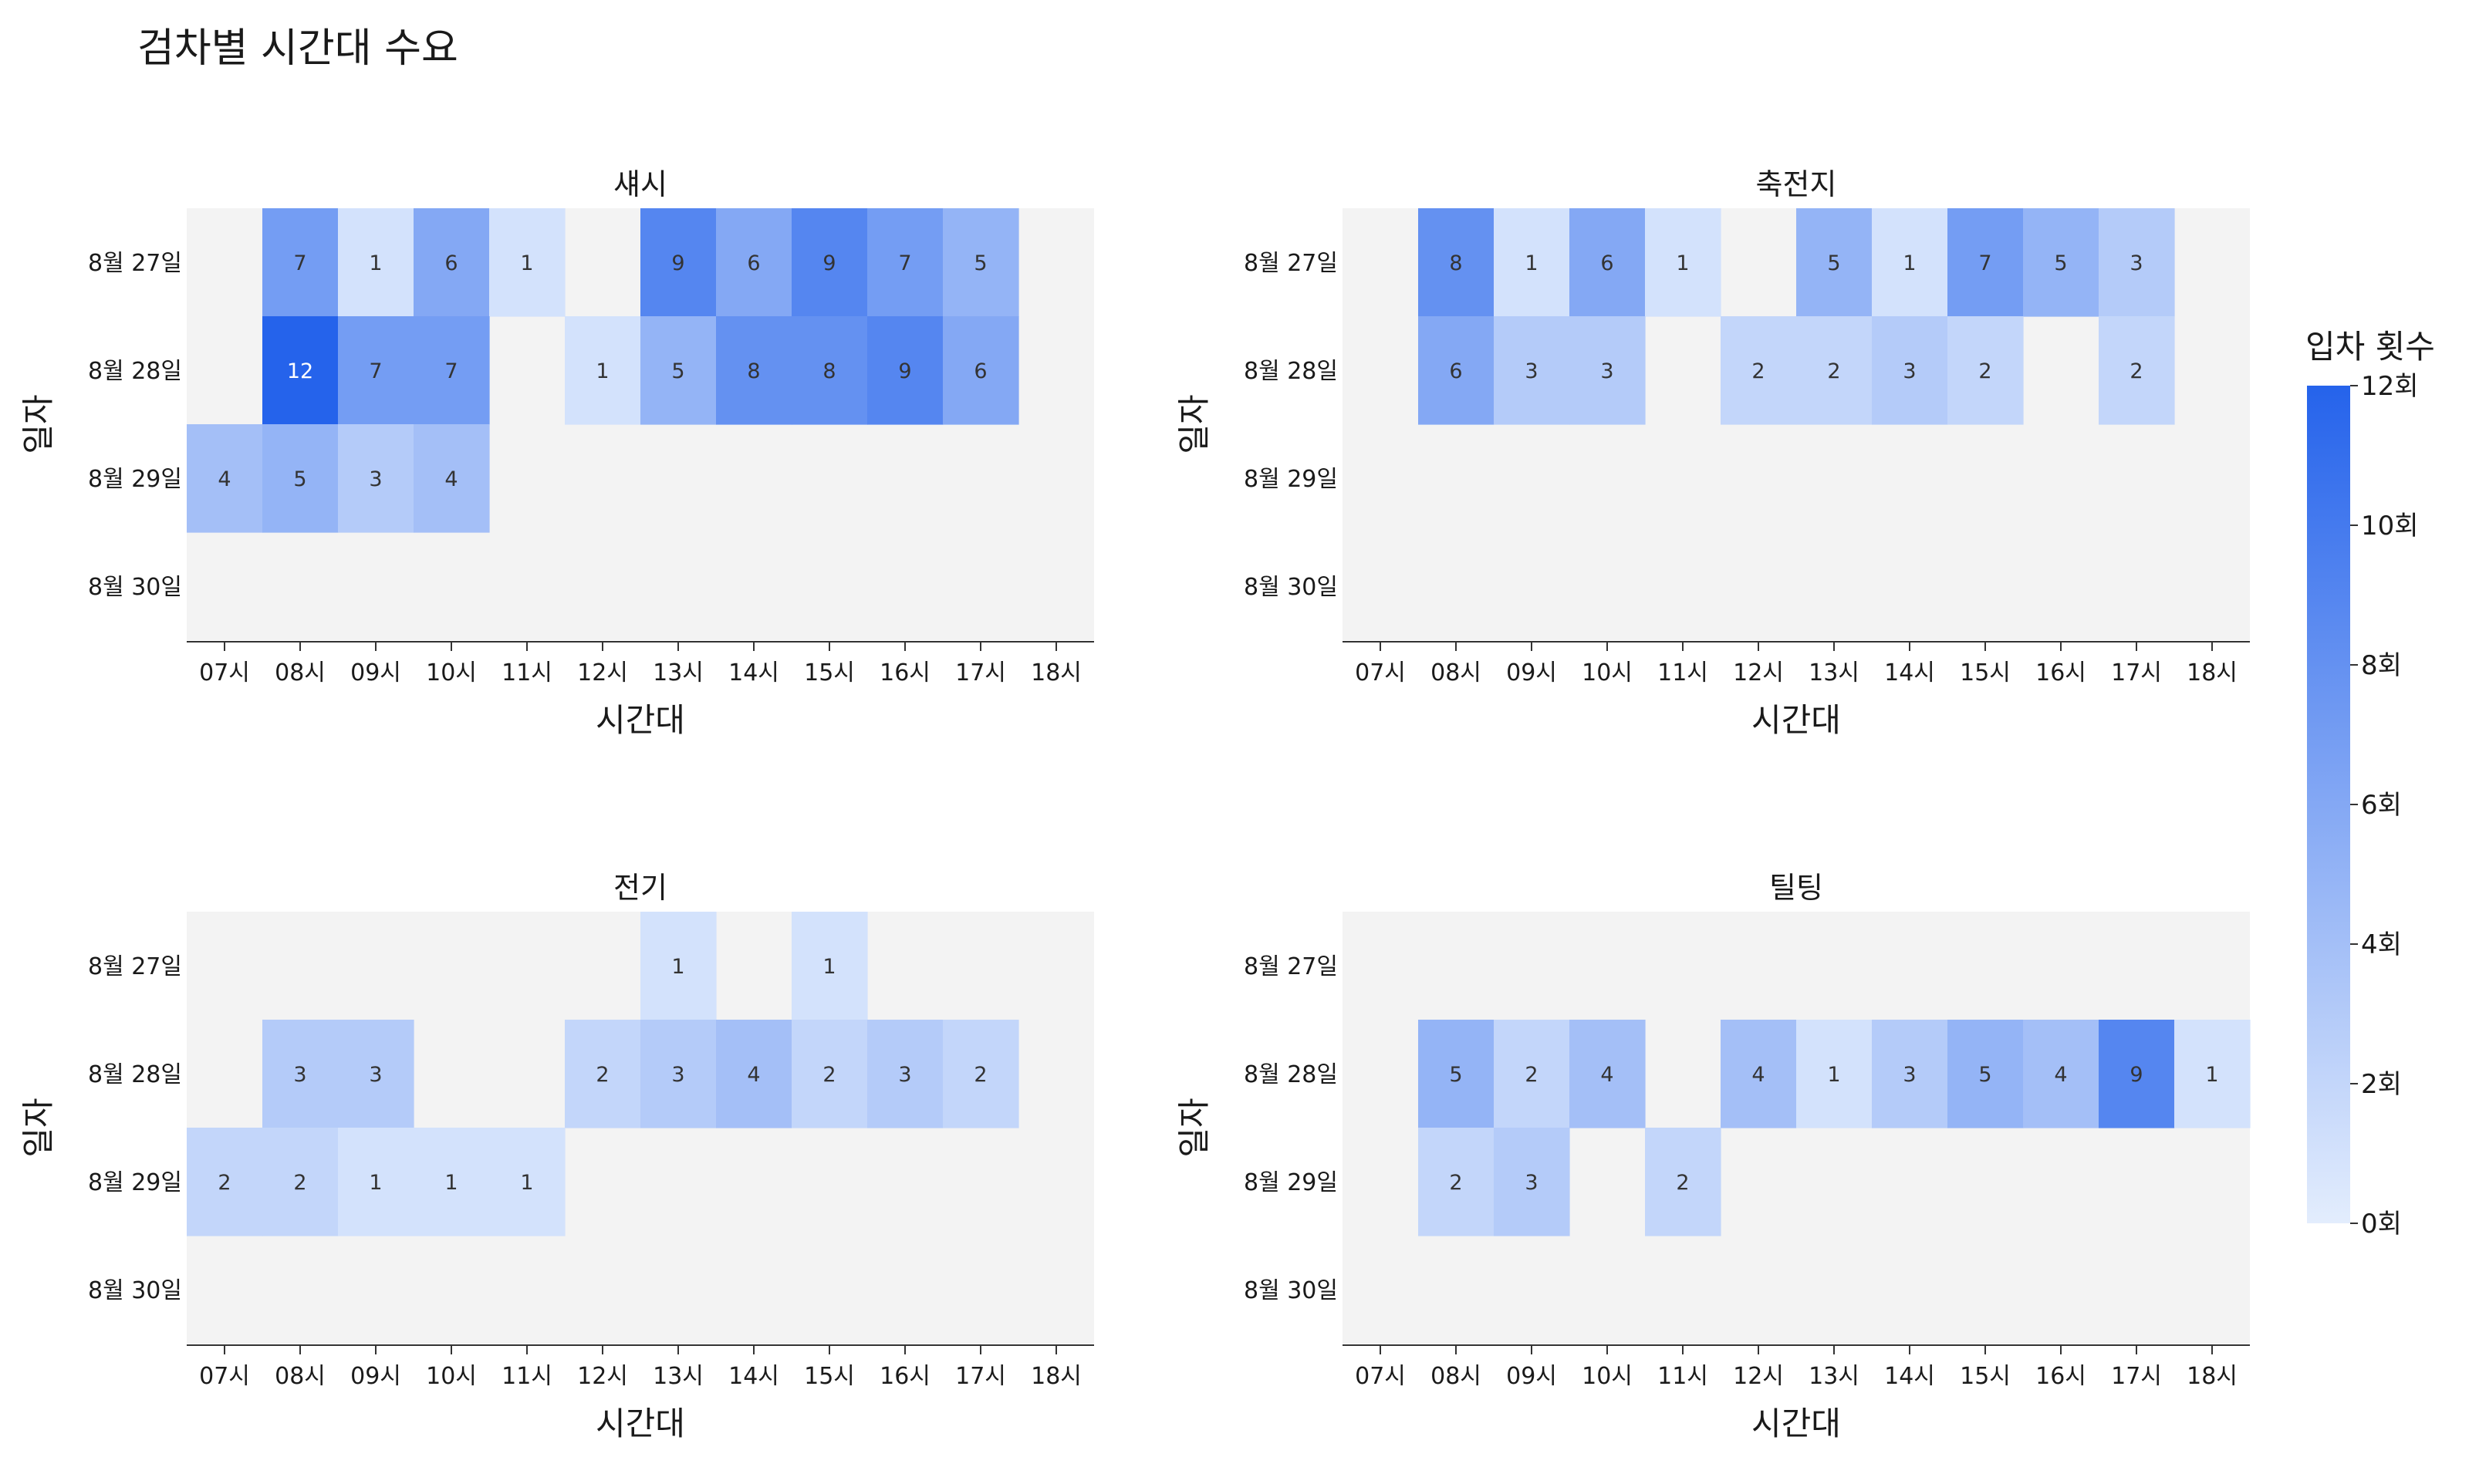  What do you see at coordinates (2381, 665) in the screenshot?
I see `colorbar-tick-label: 8회` at bounding box center [2381, 665].